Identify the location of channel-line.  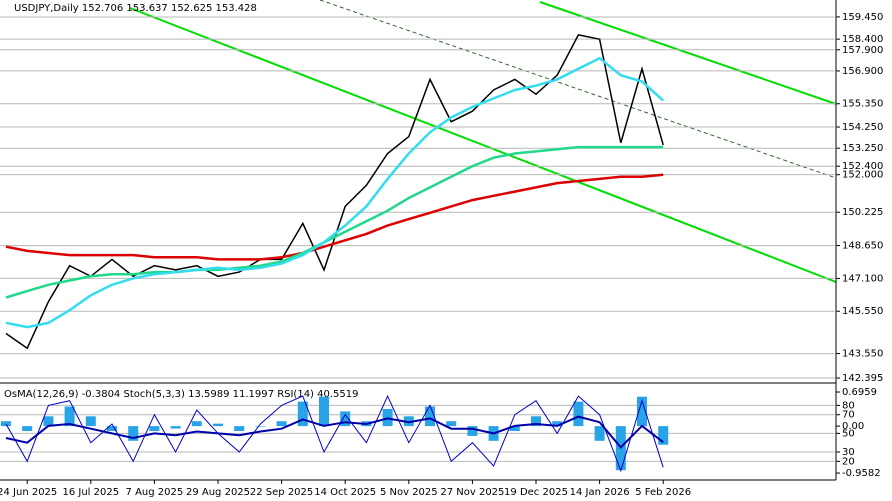
(688, 53).